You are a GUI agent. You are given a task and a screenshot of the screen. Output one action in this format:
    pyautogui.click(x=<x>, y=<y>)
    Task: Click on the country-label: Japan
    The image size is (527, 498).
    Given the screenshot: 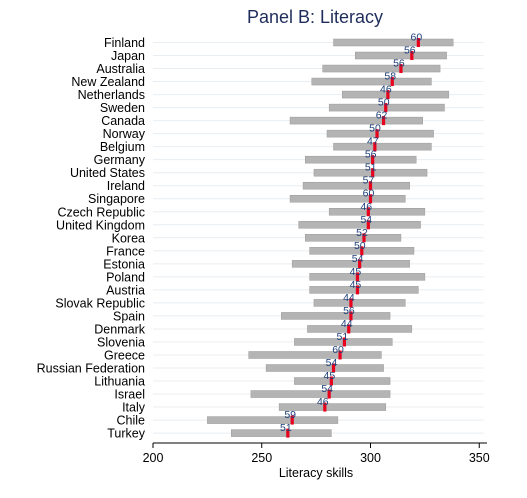 What is the action you would take?
    pyautogui.click(x=128, y=56)
    